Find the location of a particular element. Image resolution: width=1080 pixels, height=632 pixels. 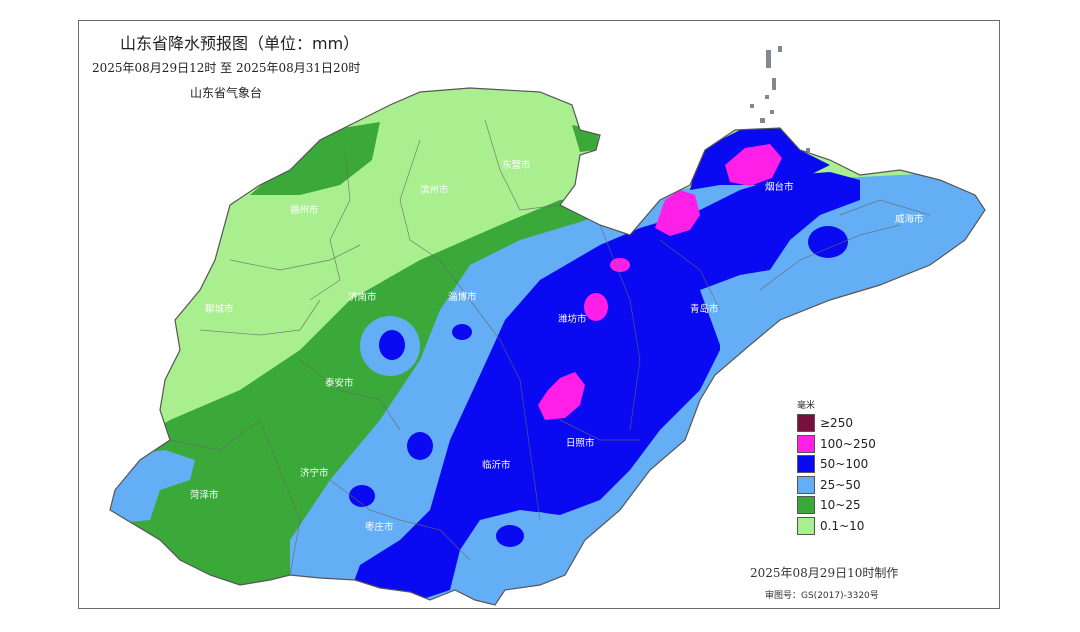

zone-100-250-yantai is located at coordinates (753, 165).